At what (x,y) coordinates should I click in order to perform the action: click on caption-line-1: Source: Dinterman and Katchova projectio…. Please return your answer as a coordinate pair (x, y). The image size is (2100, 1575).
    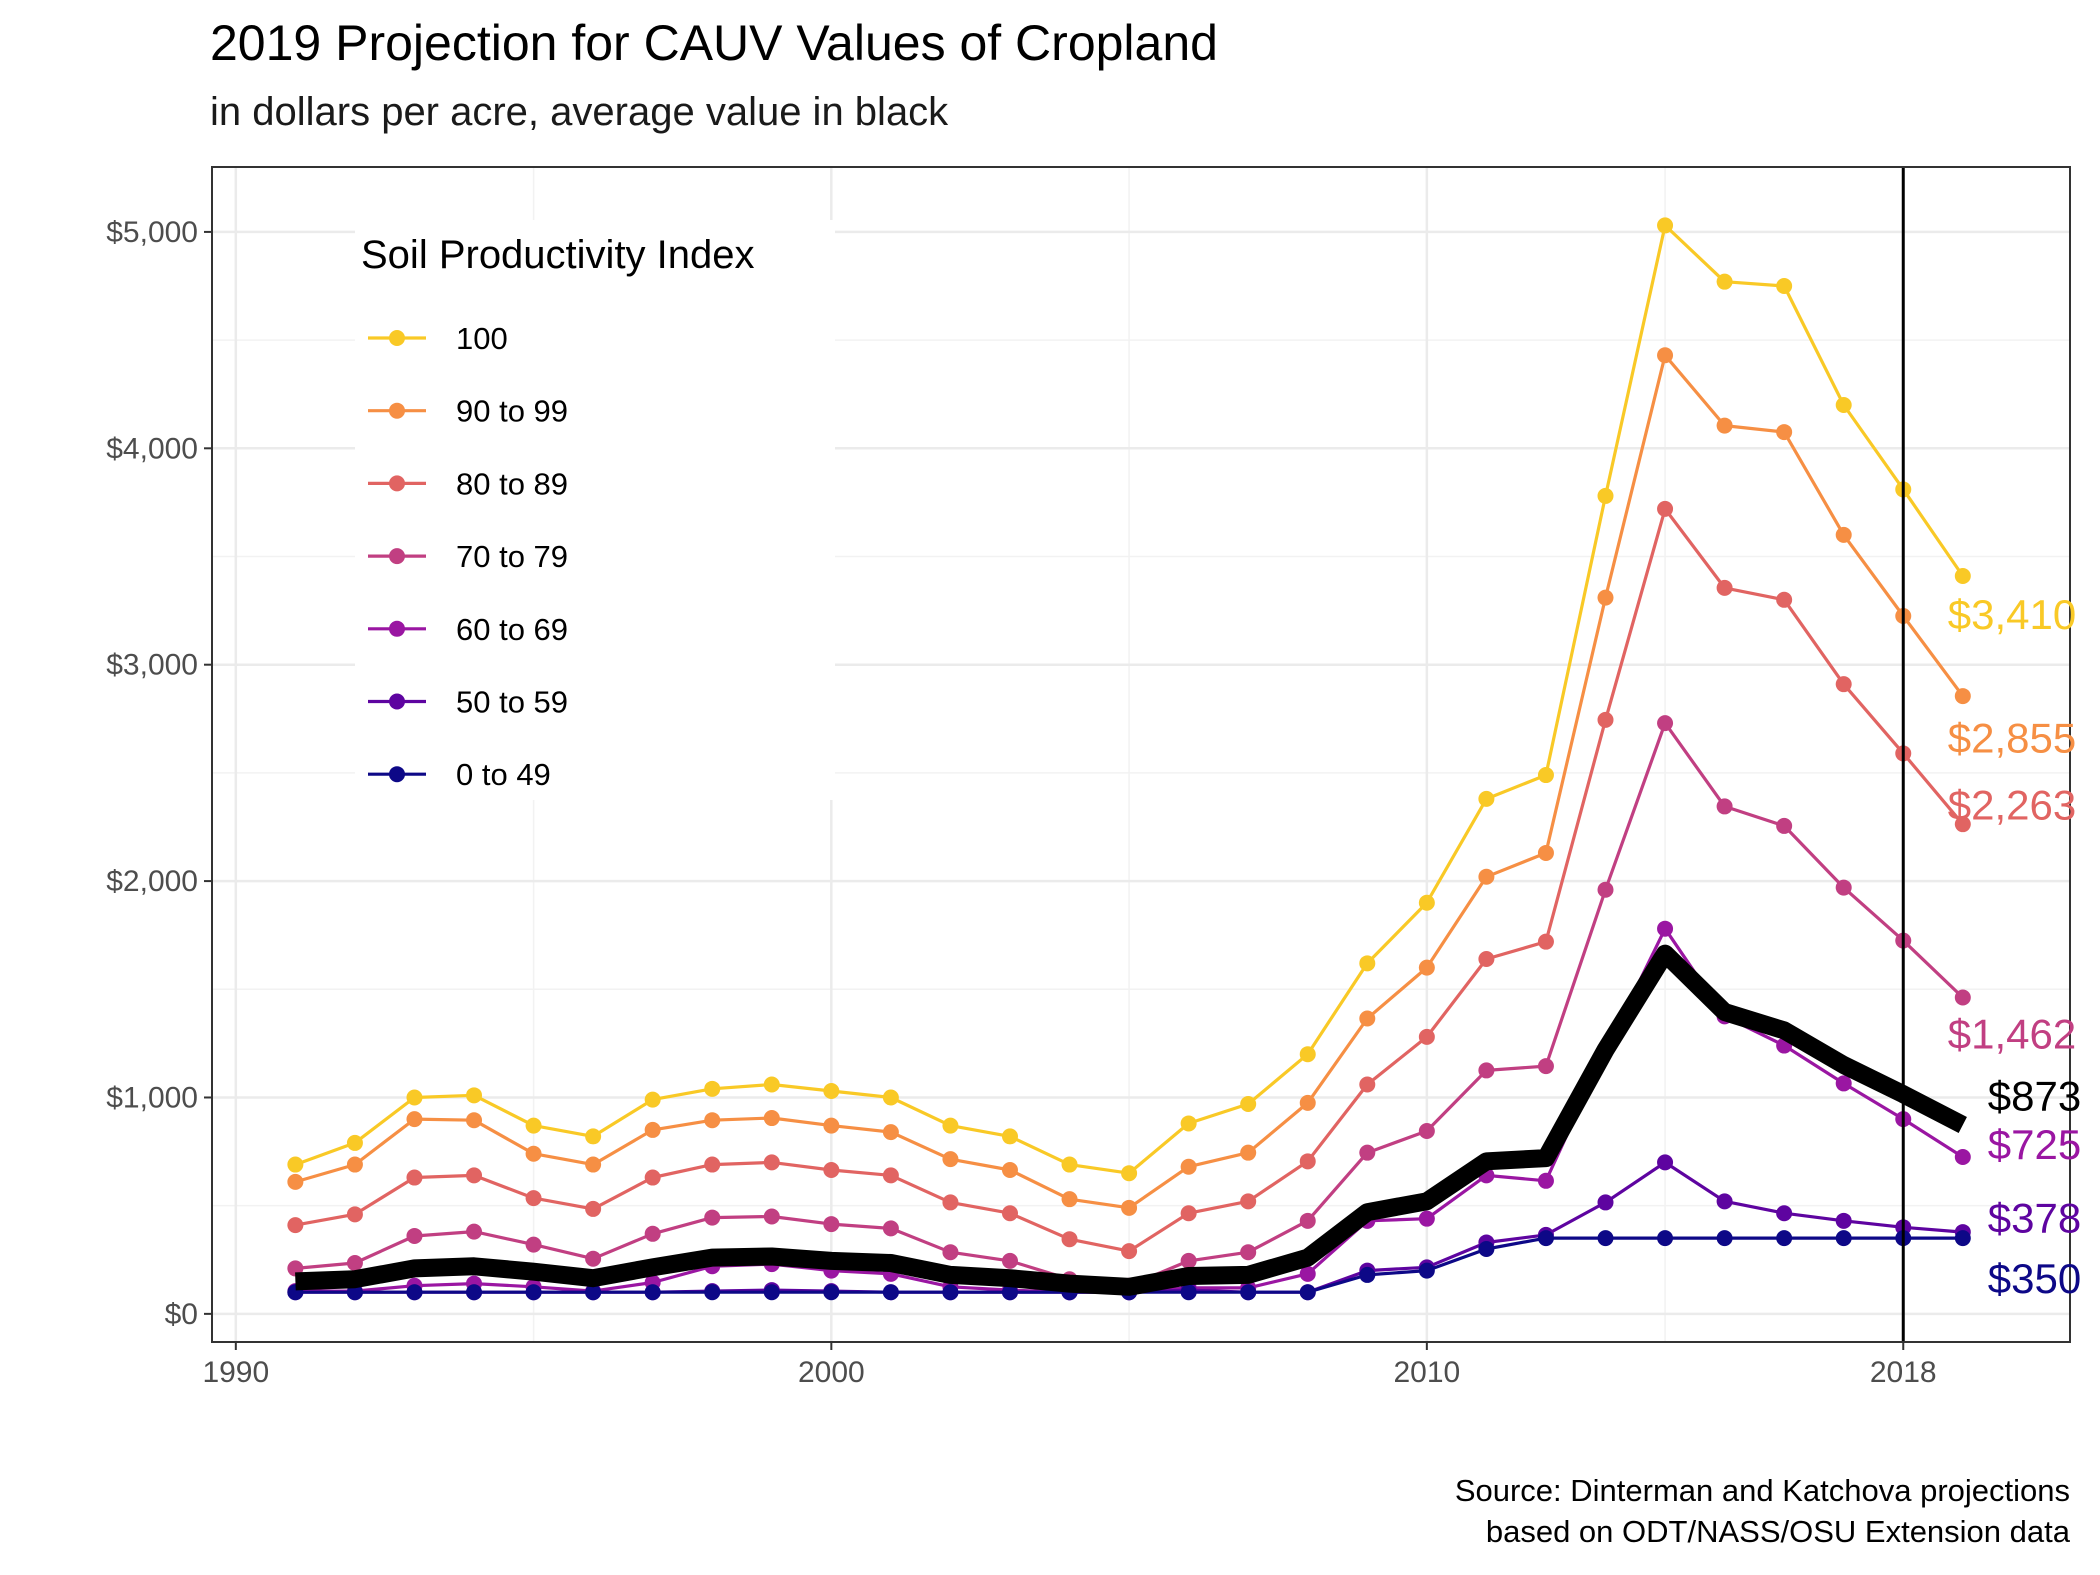
    Looking at the image, I should click on (1762, 1490).